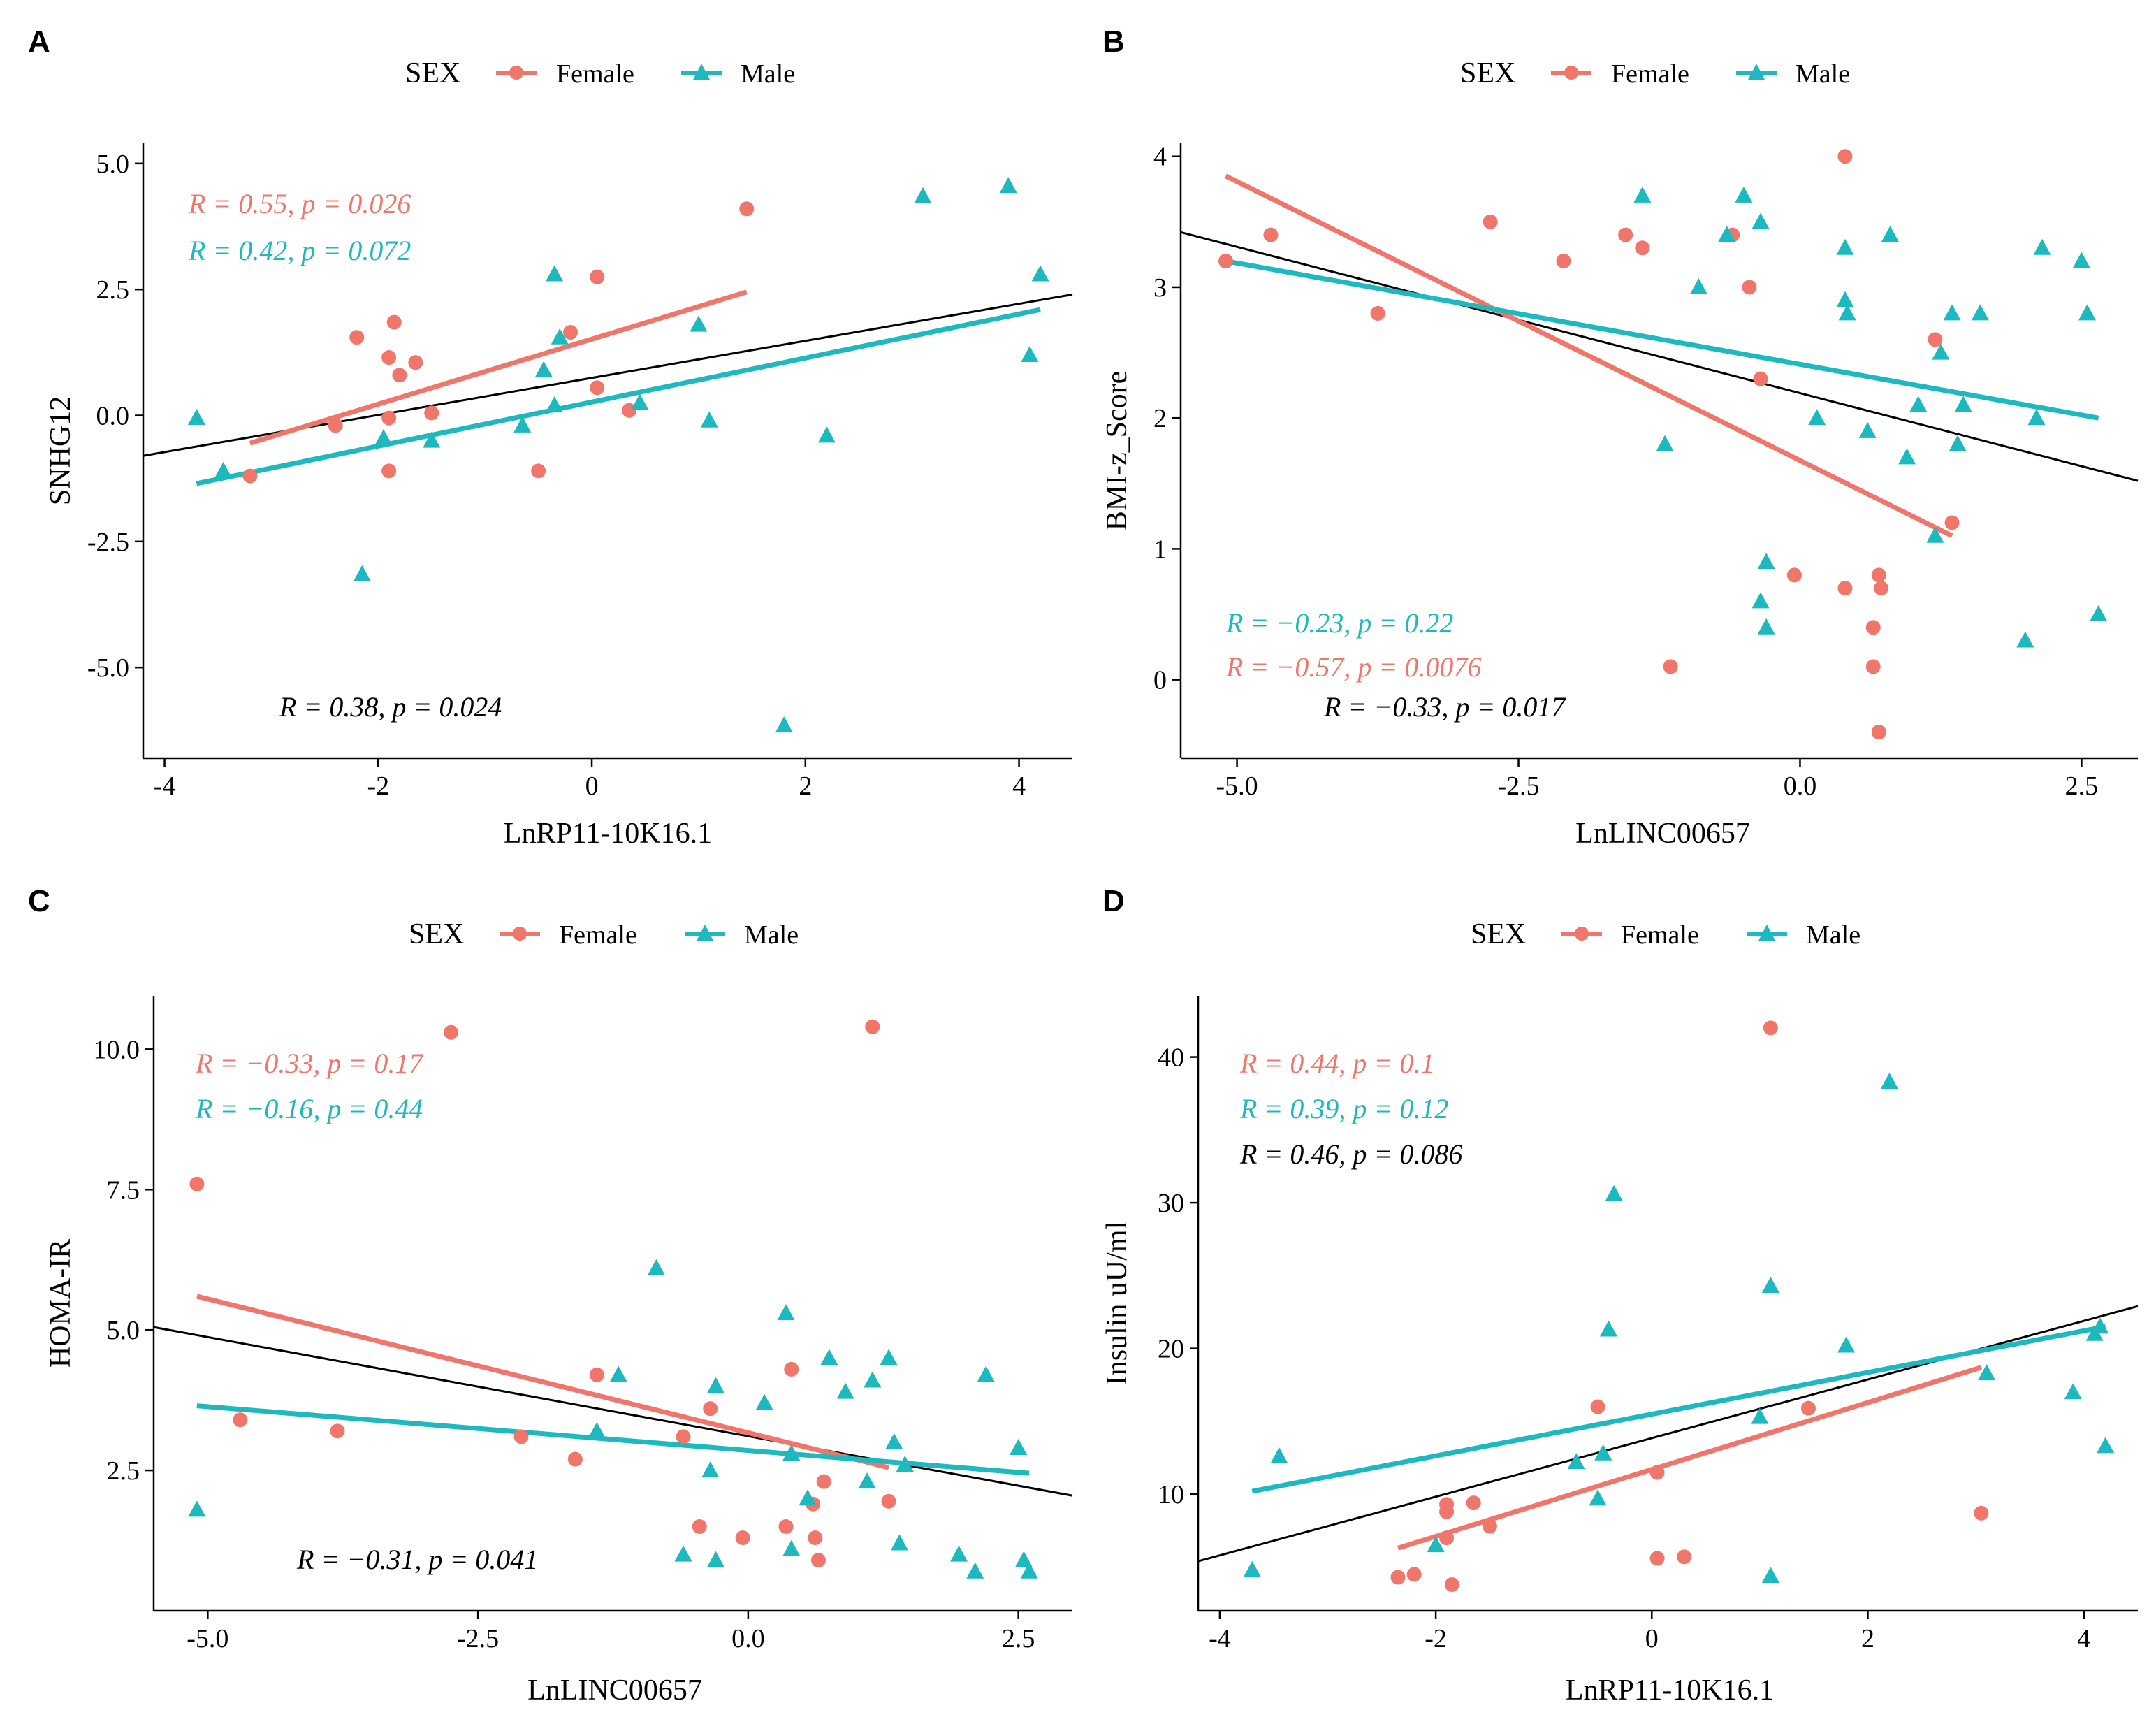  Describe the element at coordinates (1171, 1203) in the screenshot. I see `y-tick-label: 30` at that location.